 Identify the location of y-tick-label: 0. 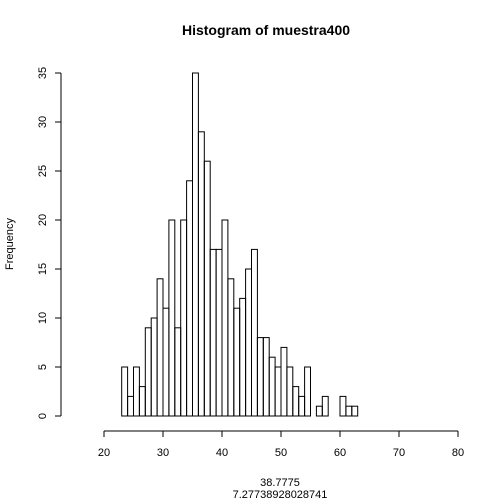
(43, 416).